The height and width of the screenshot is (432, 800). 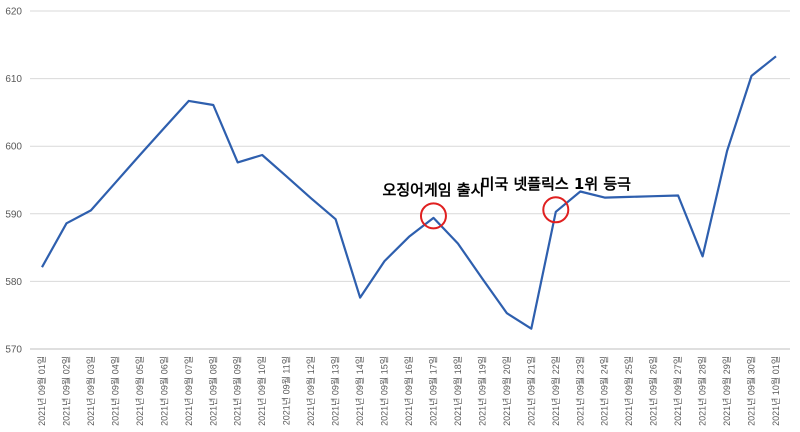 What do you see at coordinates (13, 12) in the screenshot?
I see `y-tick-label: 620` at bounding box center [13, 12].